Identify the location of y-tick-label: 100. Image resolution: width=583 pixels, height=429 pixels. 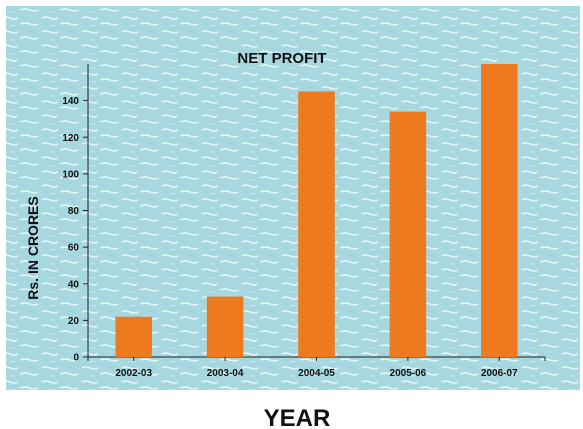
(70, 174).